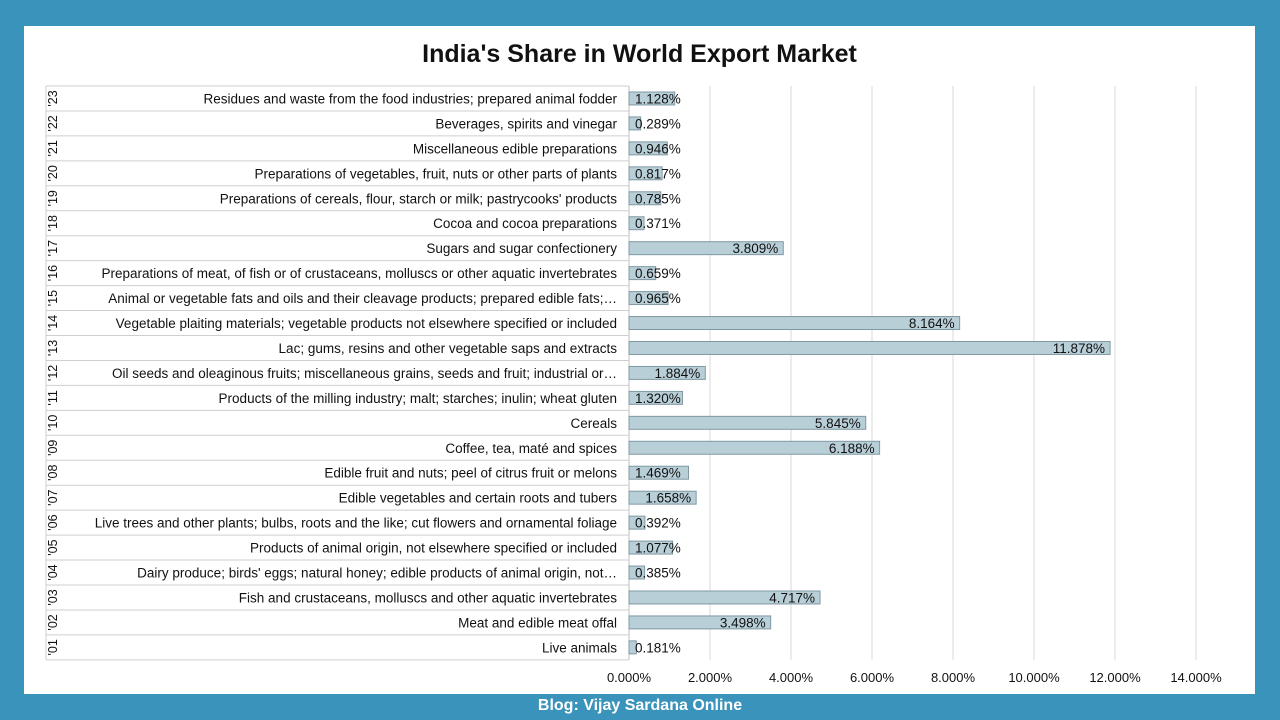 This screenshot has width=1280, height=720. What do you see at coordinates (743, 622) in the screenshot?
I see `data-label: 3.498%` at bounding box center [743, 622].